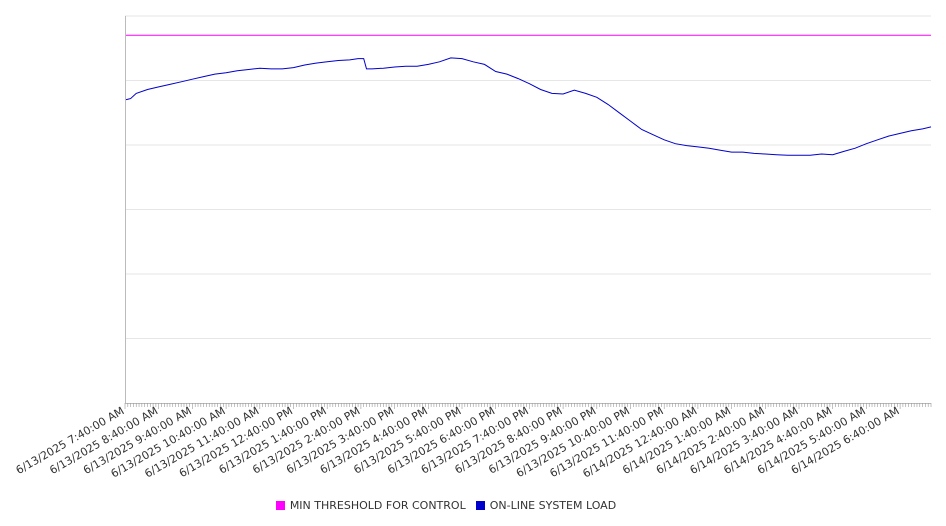 The image size is (946, 526). I want to click on legend-label: MIN THRESHOLD FOR CONTROL, so click(377, 505).